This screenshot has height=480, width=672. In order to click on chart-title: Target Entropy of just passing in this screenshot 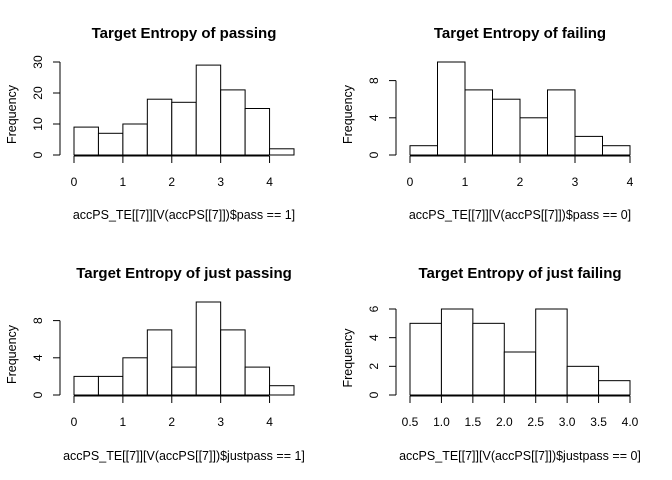, I will do `click(184, 273)`.